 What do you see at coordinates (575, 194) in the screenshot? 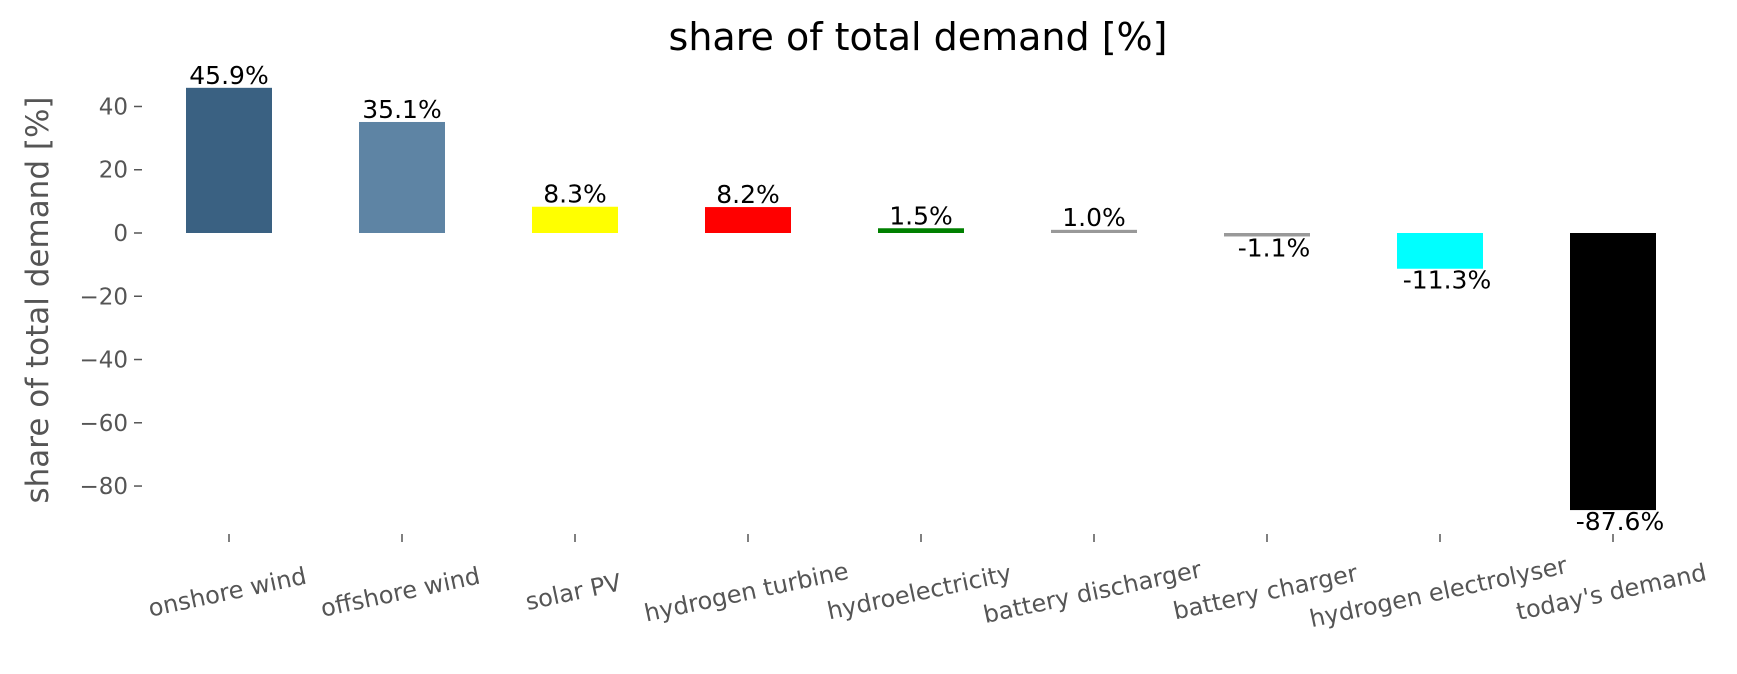
I see `data-label: 8.3%` at bounding box center [575, 194].